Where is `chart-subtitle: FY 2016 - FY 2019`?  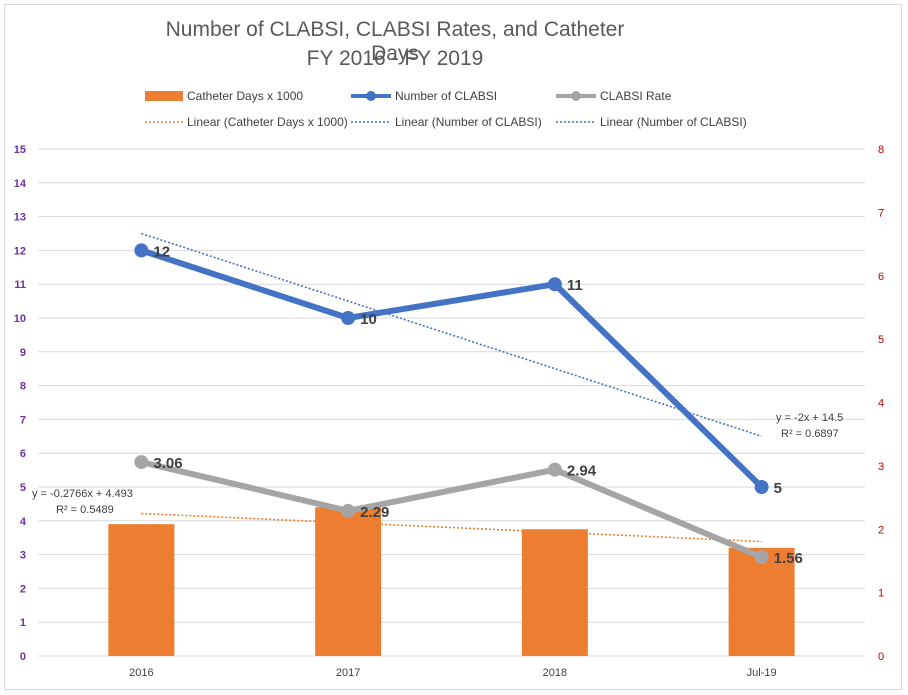
chart-subtitle: FY 2016 - FY 2019 is located at coordinates (395, 58).